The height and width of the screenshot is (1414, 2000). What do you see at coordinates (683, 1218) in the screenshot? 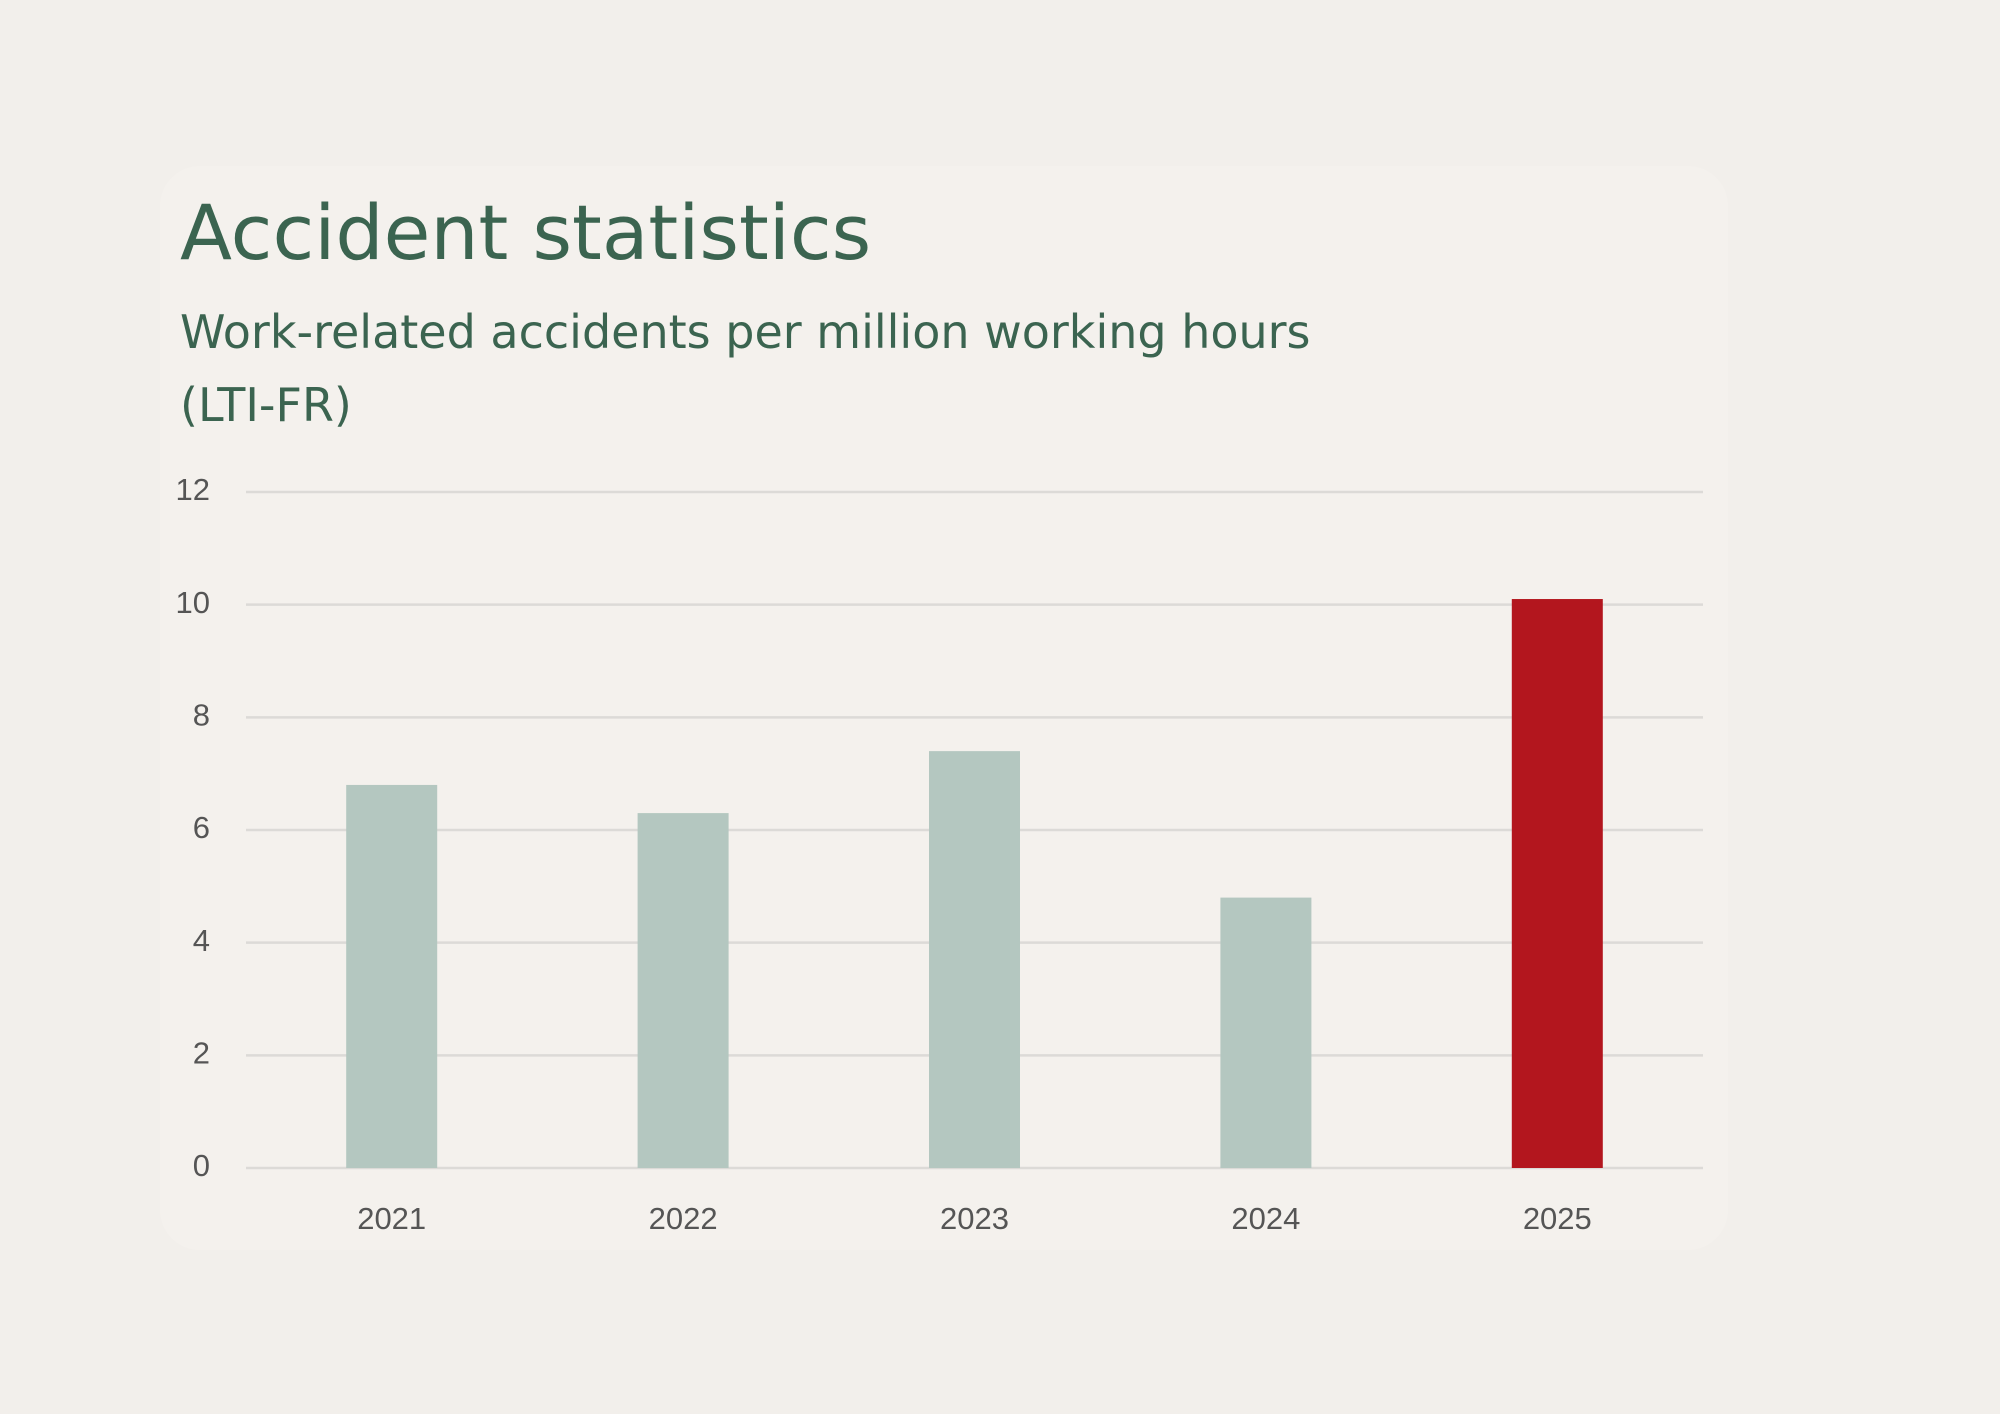
I see `x-tick-label: 2022` at bounding box center [683, 1218].